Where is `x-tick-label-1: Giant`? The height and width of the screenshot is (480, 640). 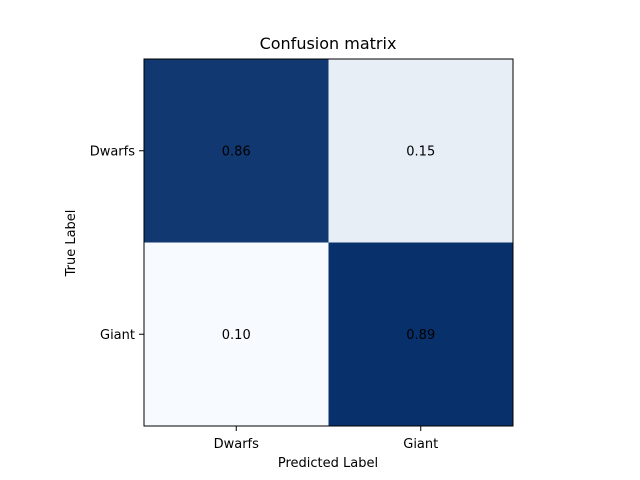 x-tick-label-1: Giant is located at coordinates (420, 444).